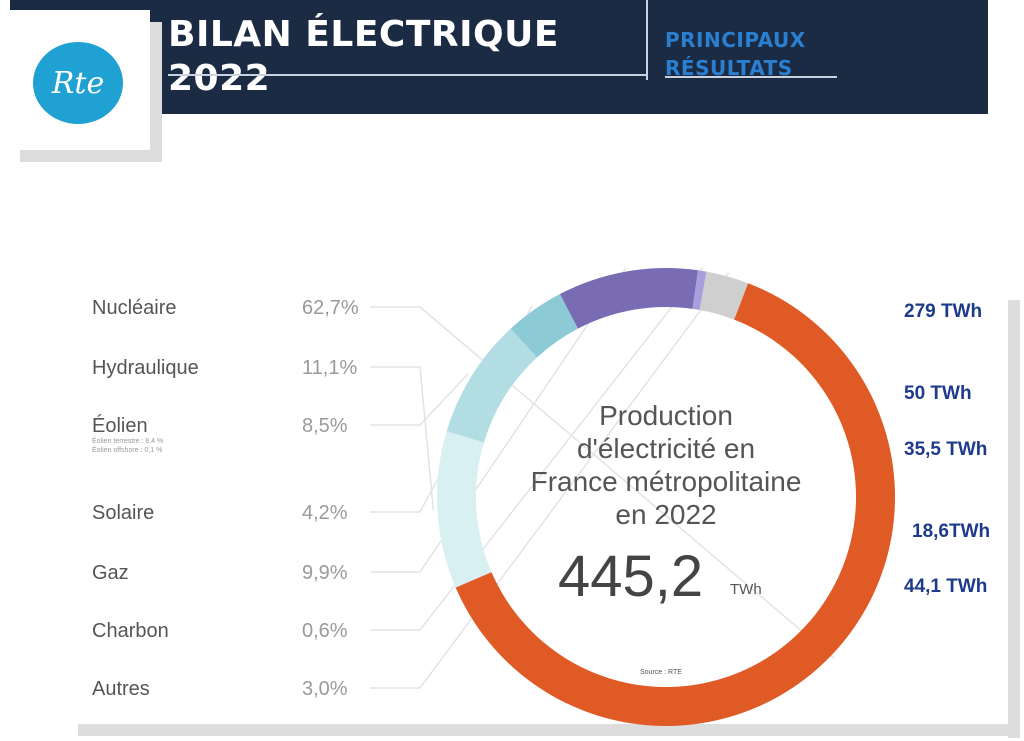 The width and height of the screenshot is (1024, 741). I want to click on percent-label-hydraulique: 11,1%, so click(329, 368).